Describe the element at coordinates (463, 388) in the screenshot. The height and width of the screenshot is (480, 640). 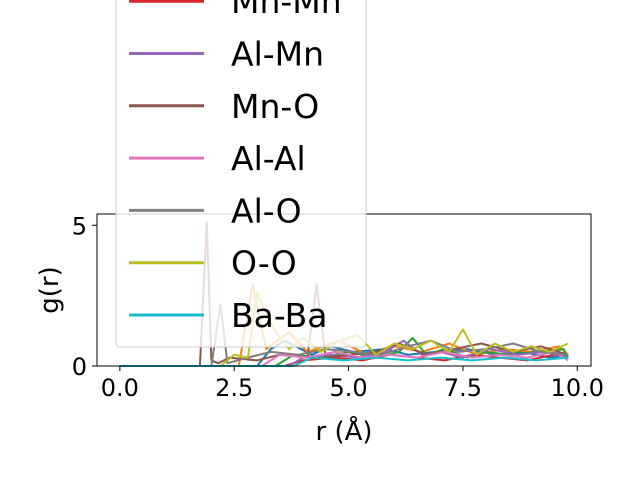
I see `x-tick-label-3: 7.5` at that location.